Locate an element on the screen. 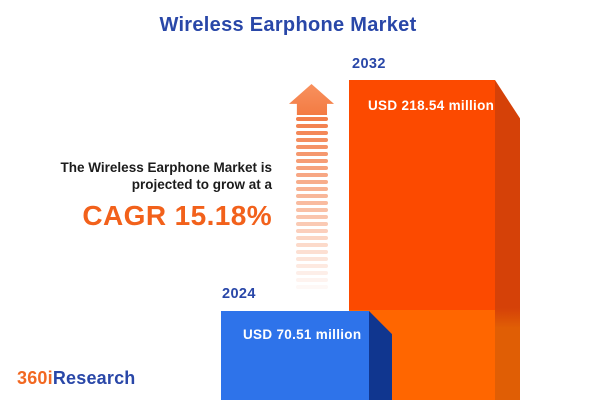 This screenshot has height=400, width=600. annotation-line-1: The Wireless Earphone Market is is located at coordinates (166, 167).